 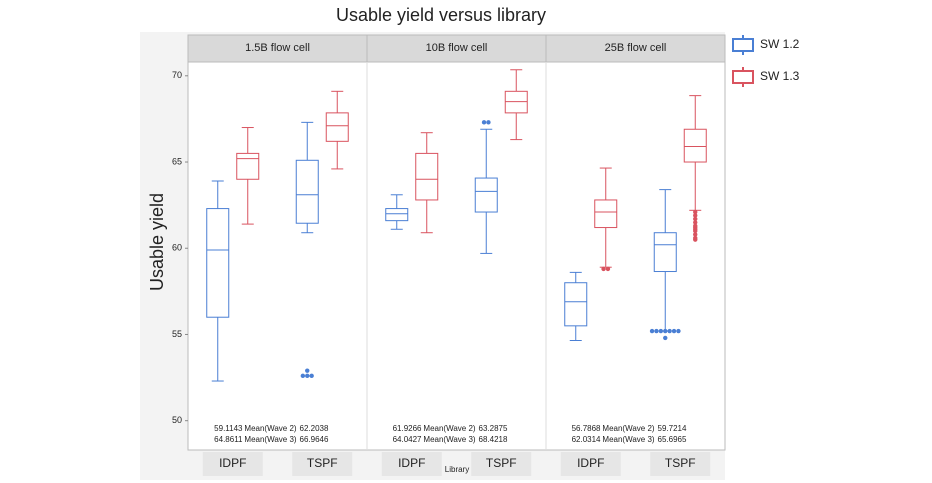 What do you see at coordinates (780, 44) in the screenshot?
I see `legend-label: SW 1.2` at bounding box center [780, 44].